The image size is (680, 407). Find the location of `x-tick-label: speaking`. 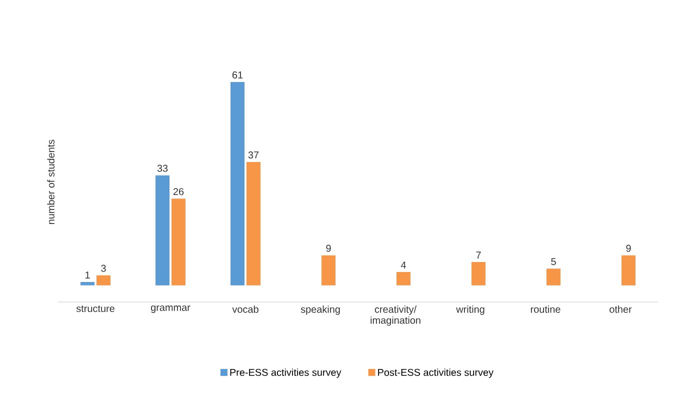

x-tick-label: speaking is located at coordinates (320, 310).